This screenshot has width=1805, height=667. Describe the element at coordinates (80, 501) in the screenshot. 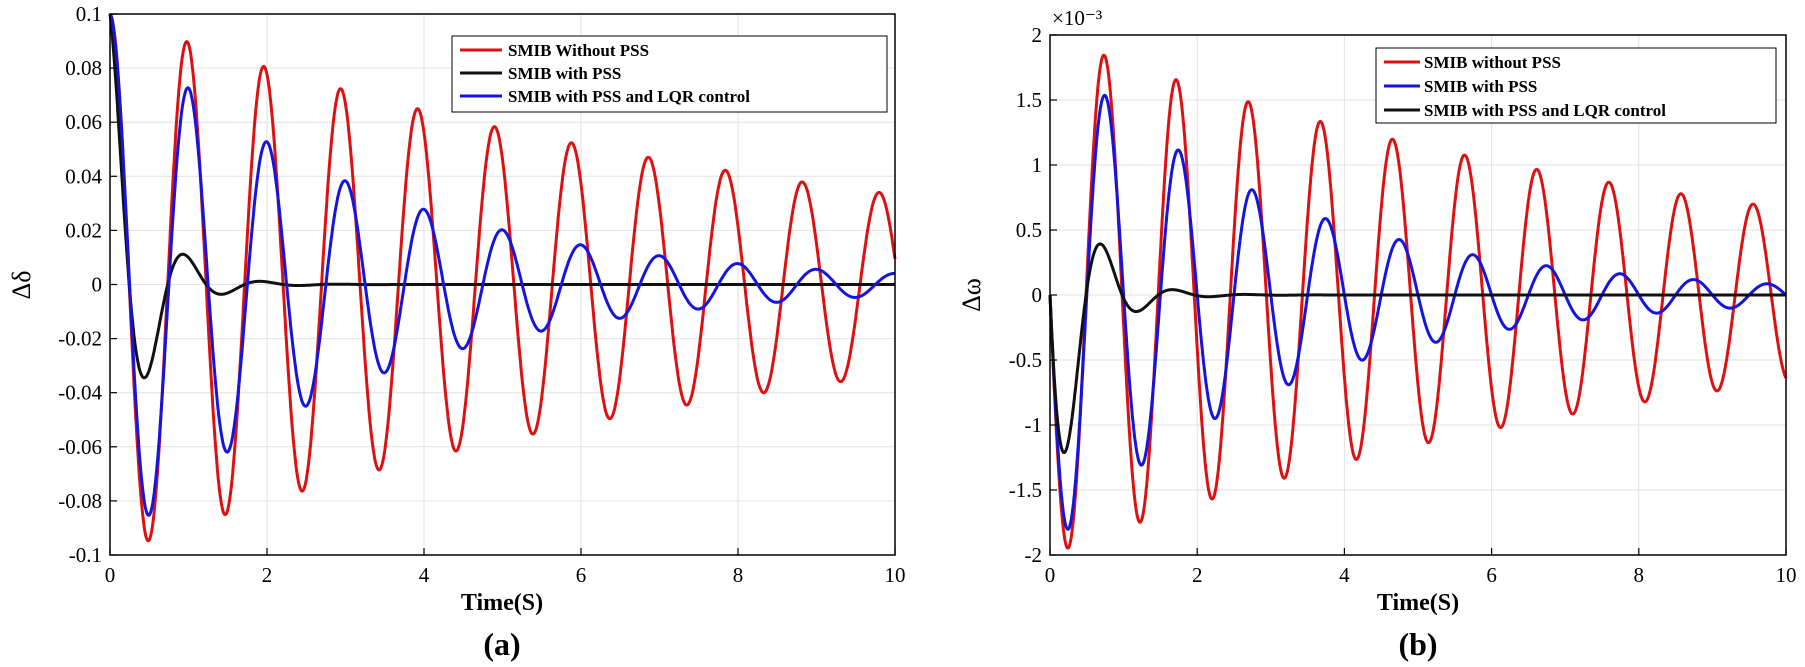

I see `y-tick-label: -0.08` at that location.